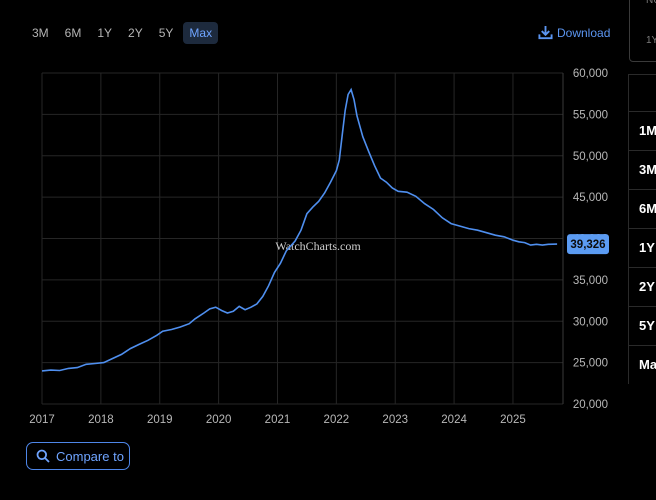 The image size is (656, 500). I want to click on performance-table-header, so click(642, 92).